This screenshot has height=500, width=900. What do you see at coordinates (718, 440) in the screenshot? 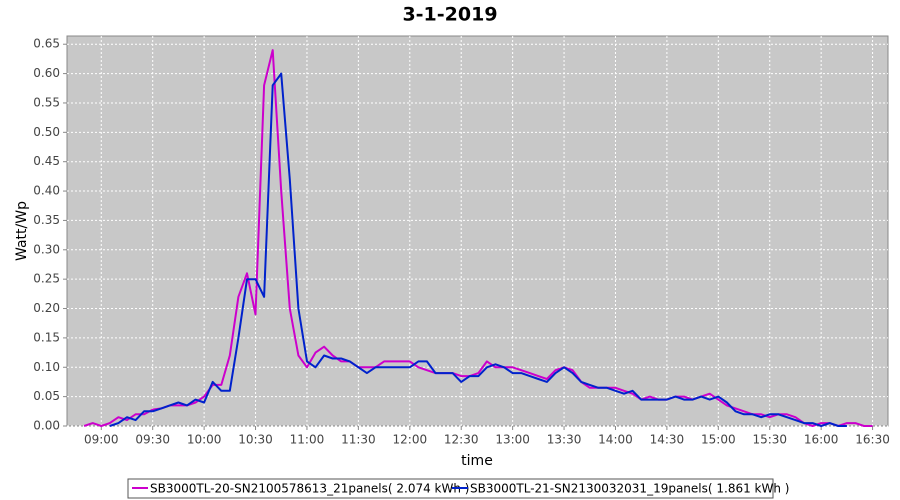
I see `x-tick-label: 15:00` at bounding box center [718, 440].